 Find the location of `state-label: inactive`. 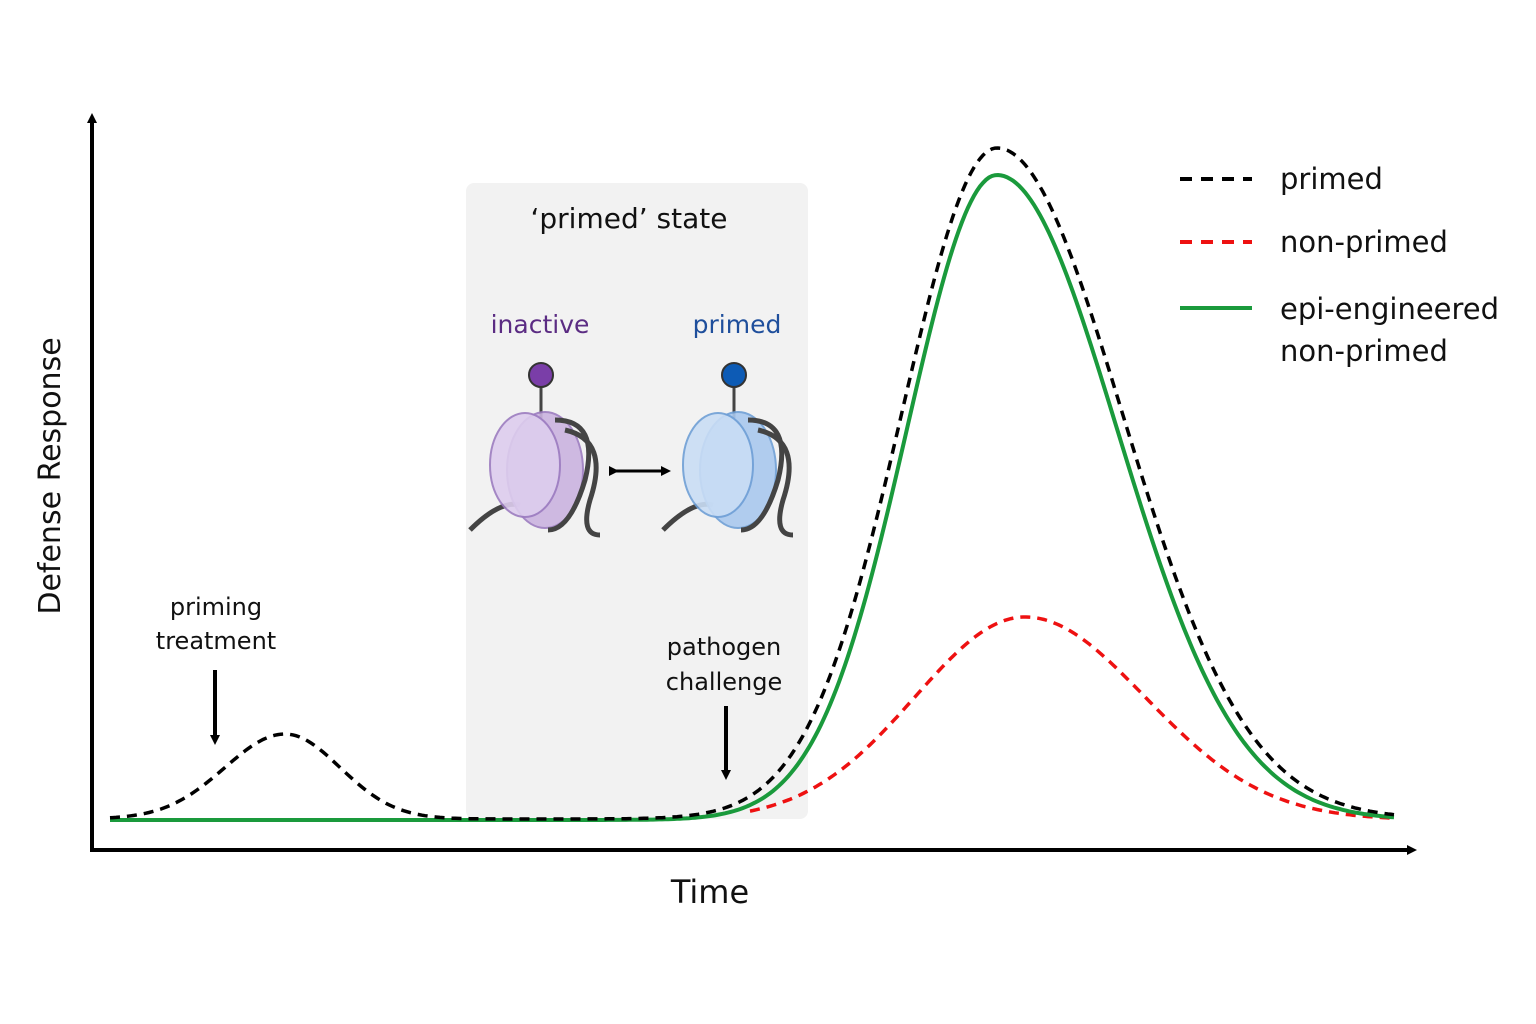

state-label: inactive is located at coordinates (540, 324).